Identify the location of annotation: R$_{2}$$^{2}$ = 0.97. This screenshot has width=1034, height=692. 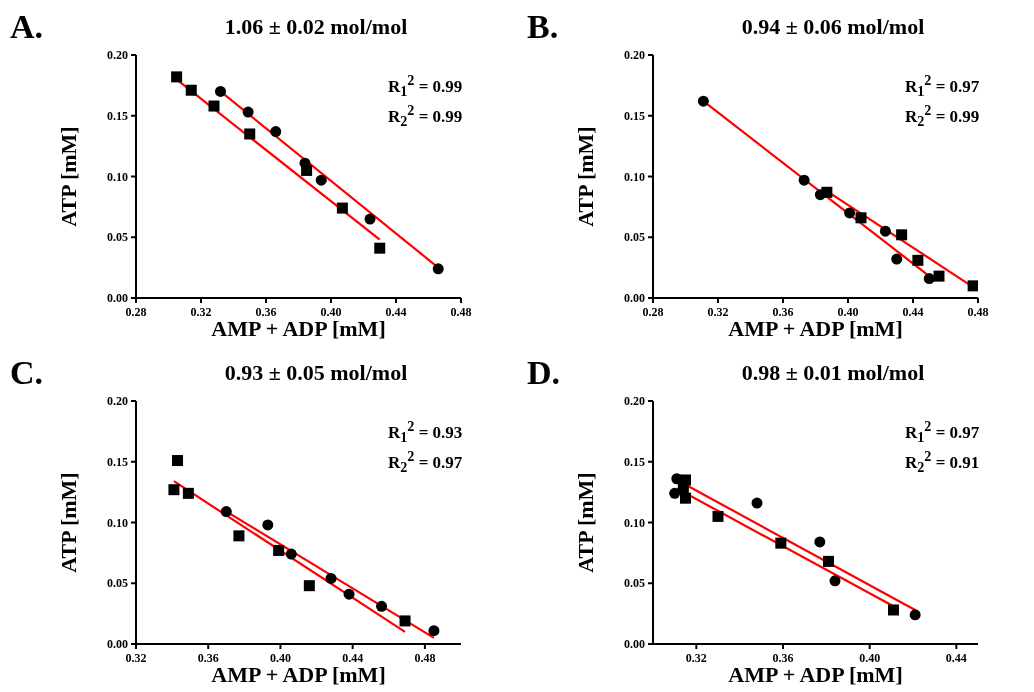
(425, 462).